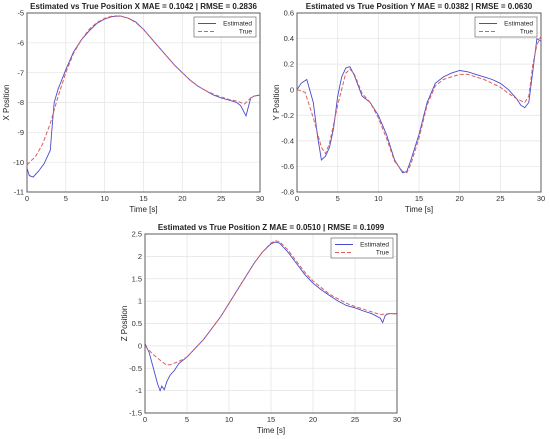 This screenshot has height=439, width=550. I want to click on y-tick-label: 1, so click(140, 301).